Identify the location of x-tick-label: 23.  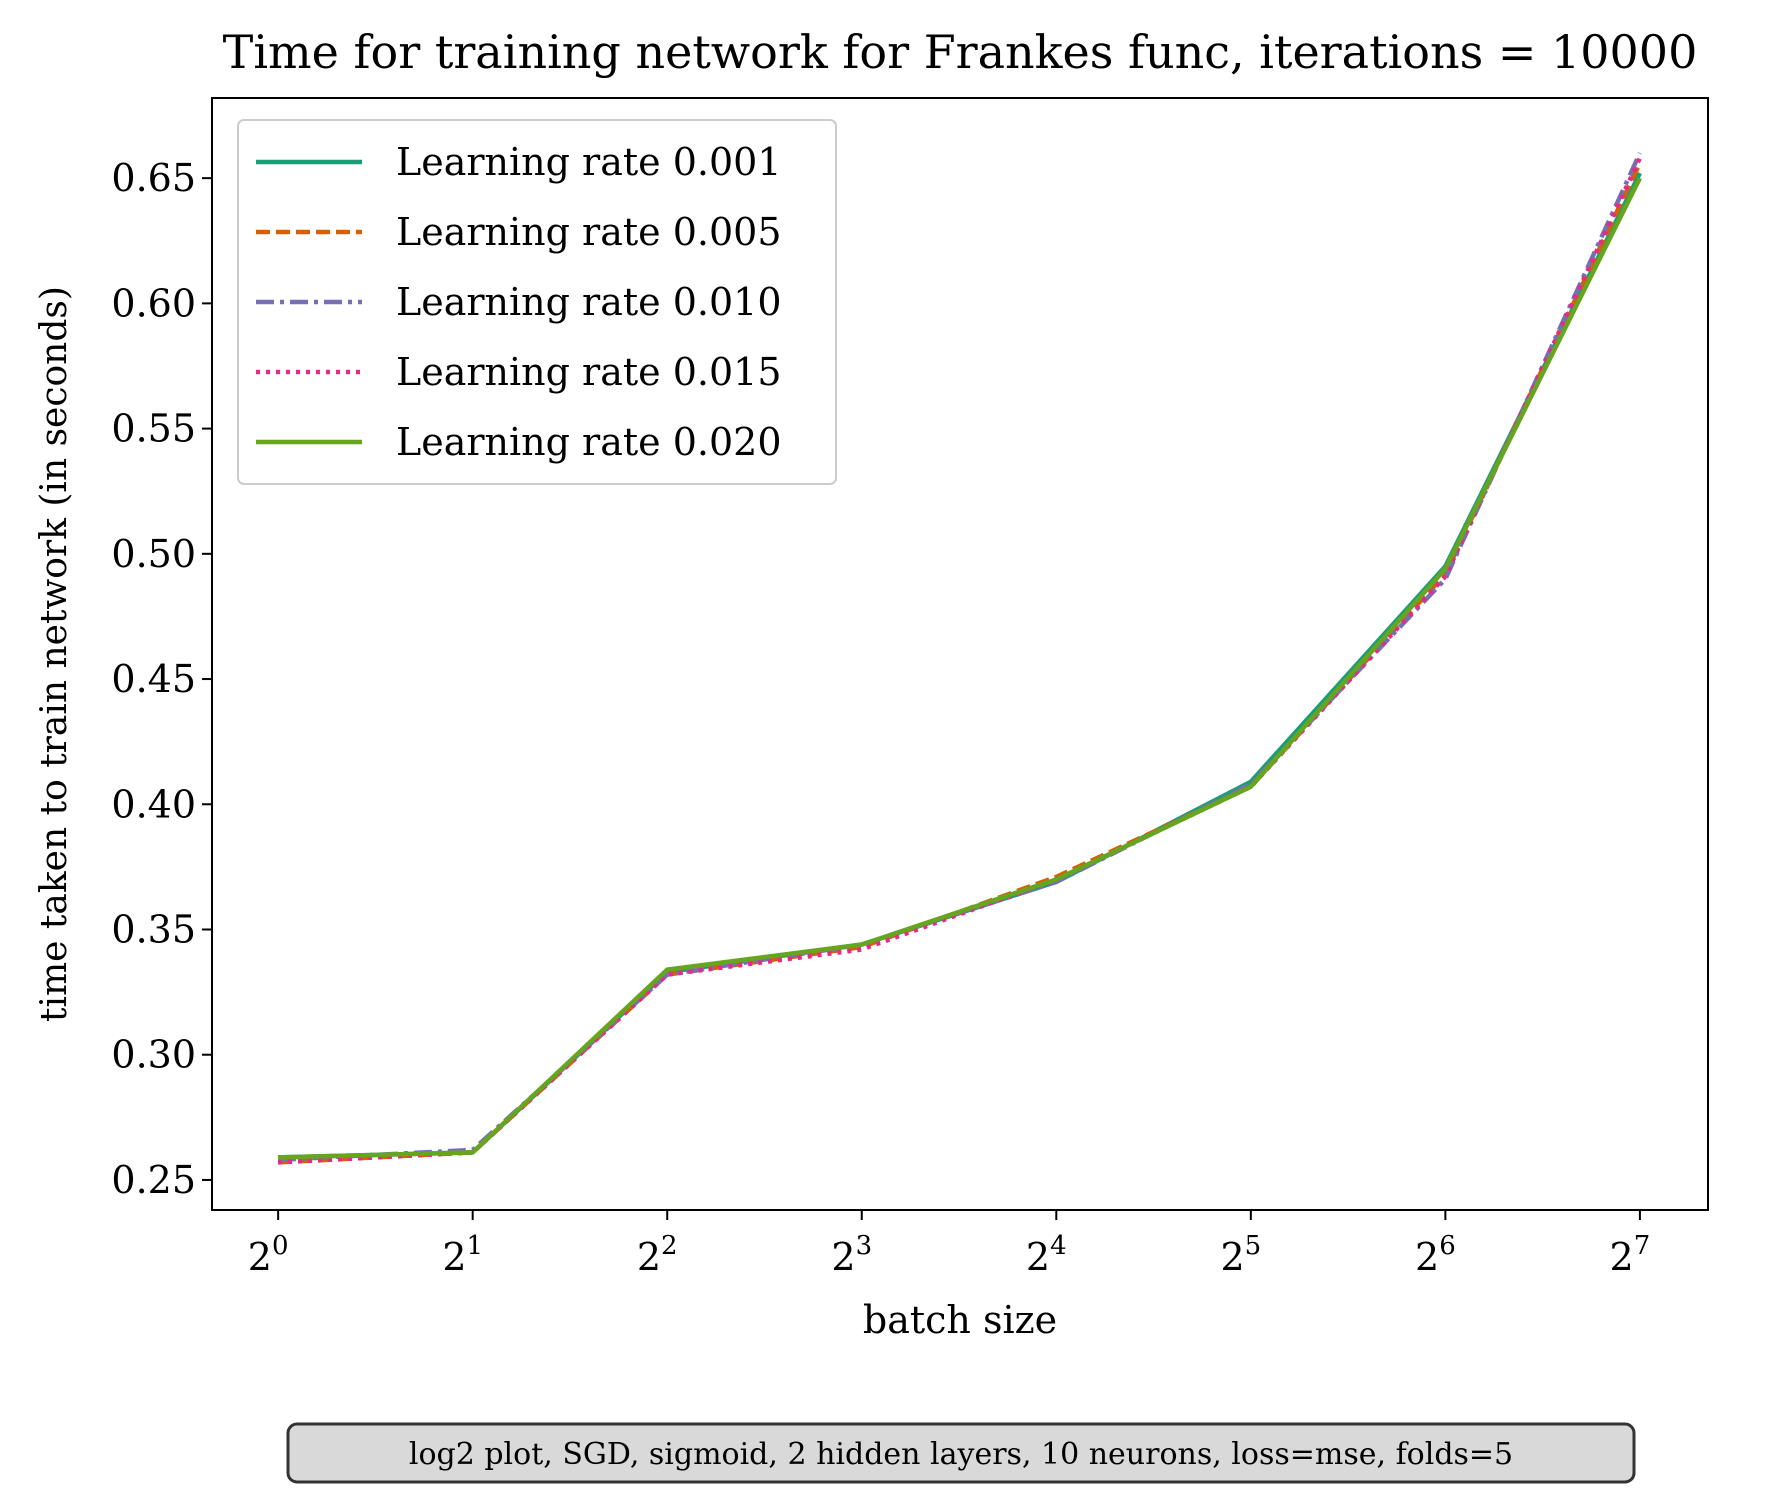
(851, 1255).